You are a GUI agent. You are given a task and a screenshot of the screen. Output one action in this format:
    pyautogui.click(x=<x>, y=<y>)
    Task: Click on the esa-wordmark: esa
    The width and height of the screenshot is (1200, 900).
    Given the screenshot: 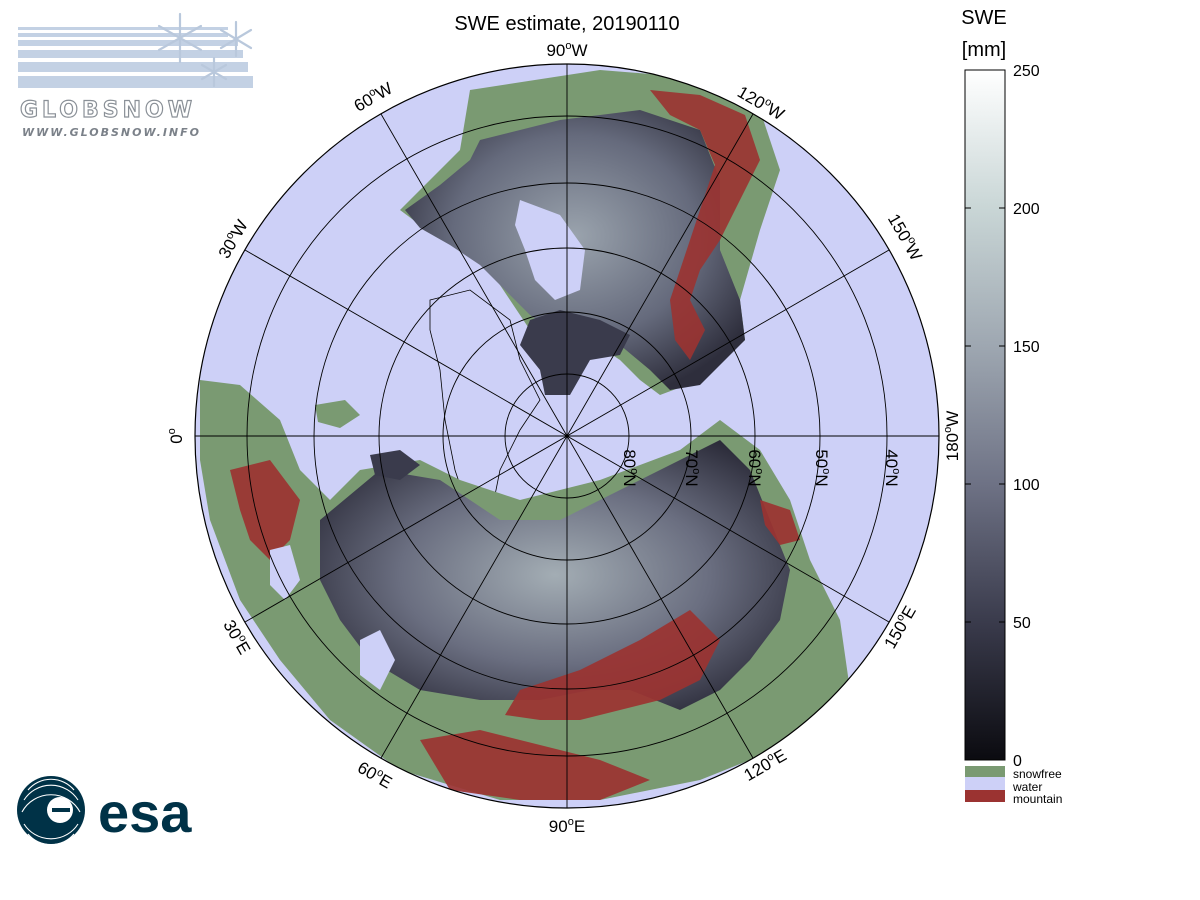 What is the action you would take?
    pyautogui.click(x=145, y=812)
    